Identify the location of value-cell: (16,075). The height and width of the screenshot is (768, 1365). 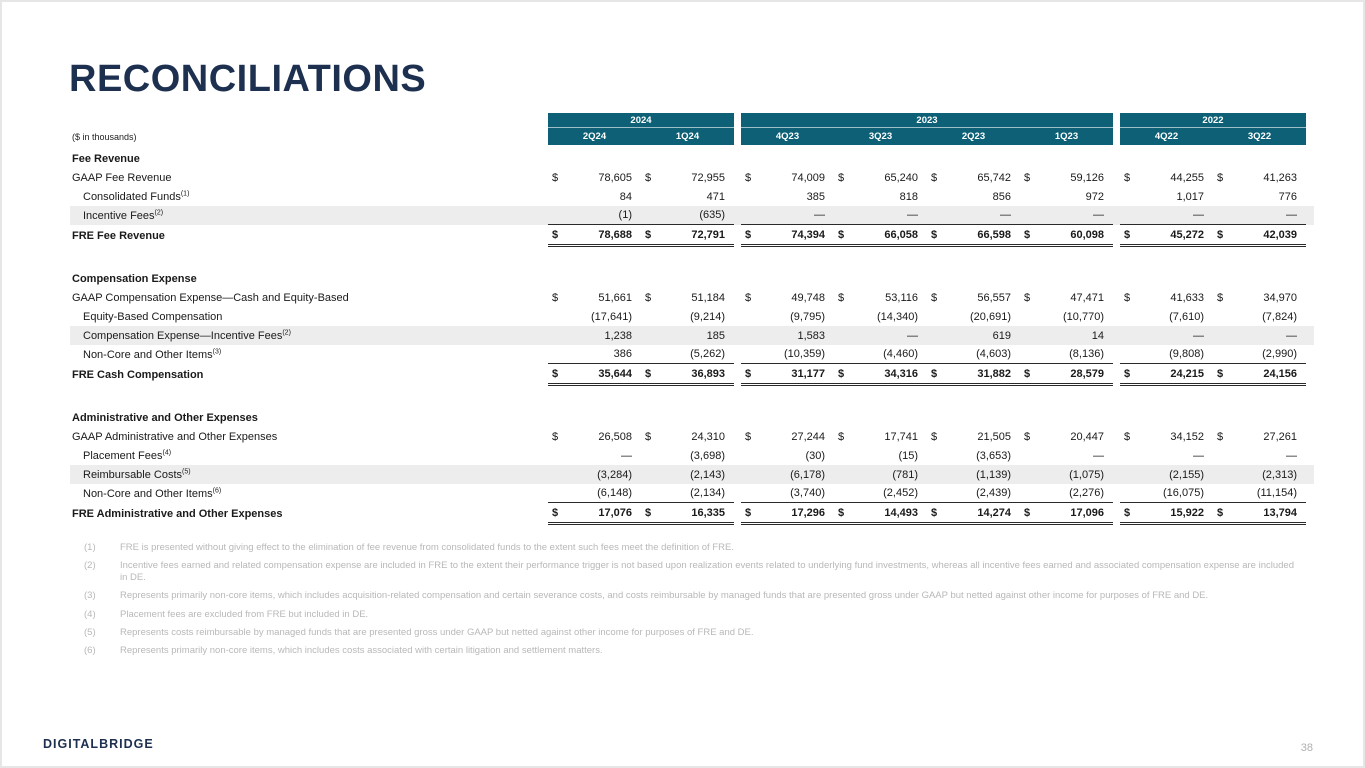
(1166, 493).